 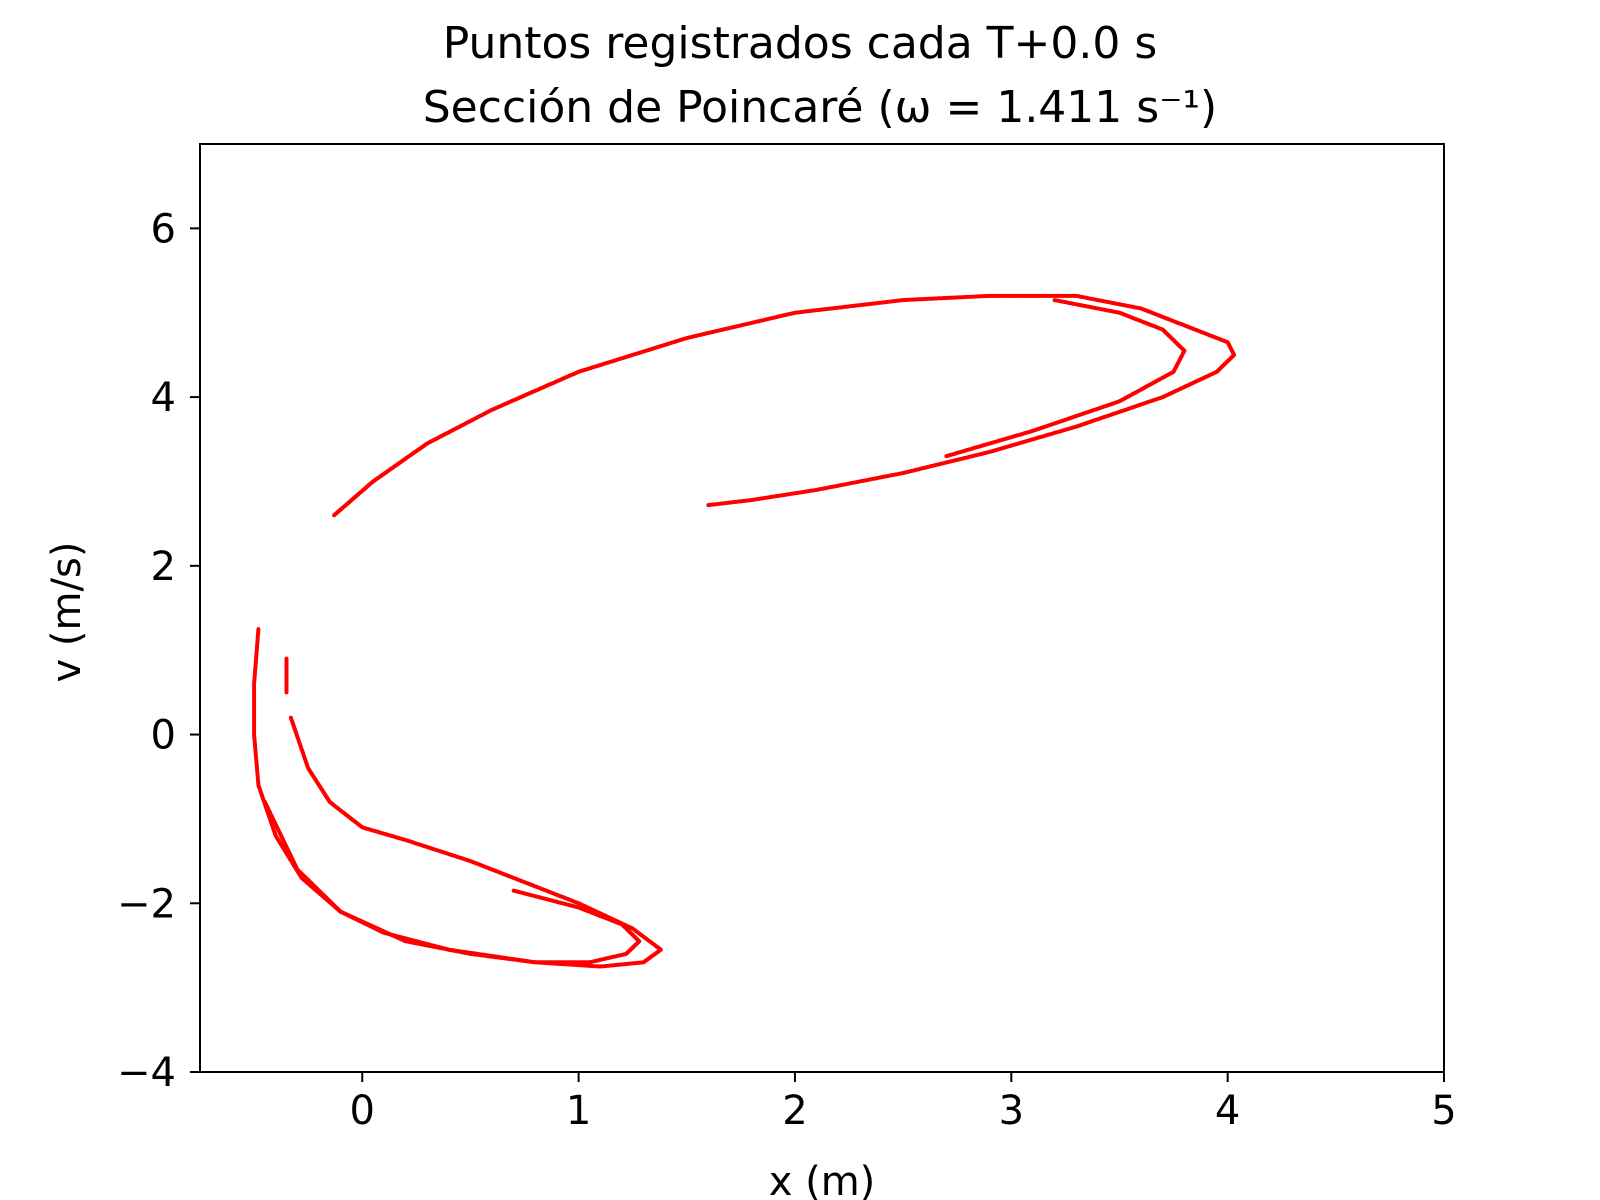 What do you see at coordinates (800, 43) in the screenshot?
I see `chart-title: Puntos registrados cada T+0.0 s` at bounding box center [800, 43].